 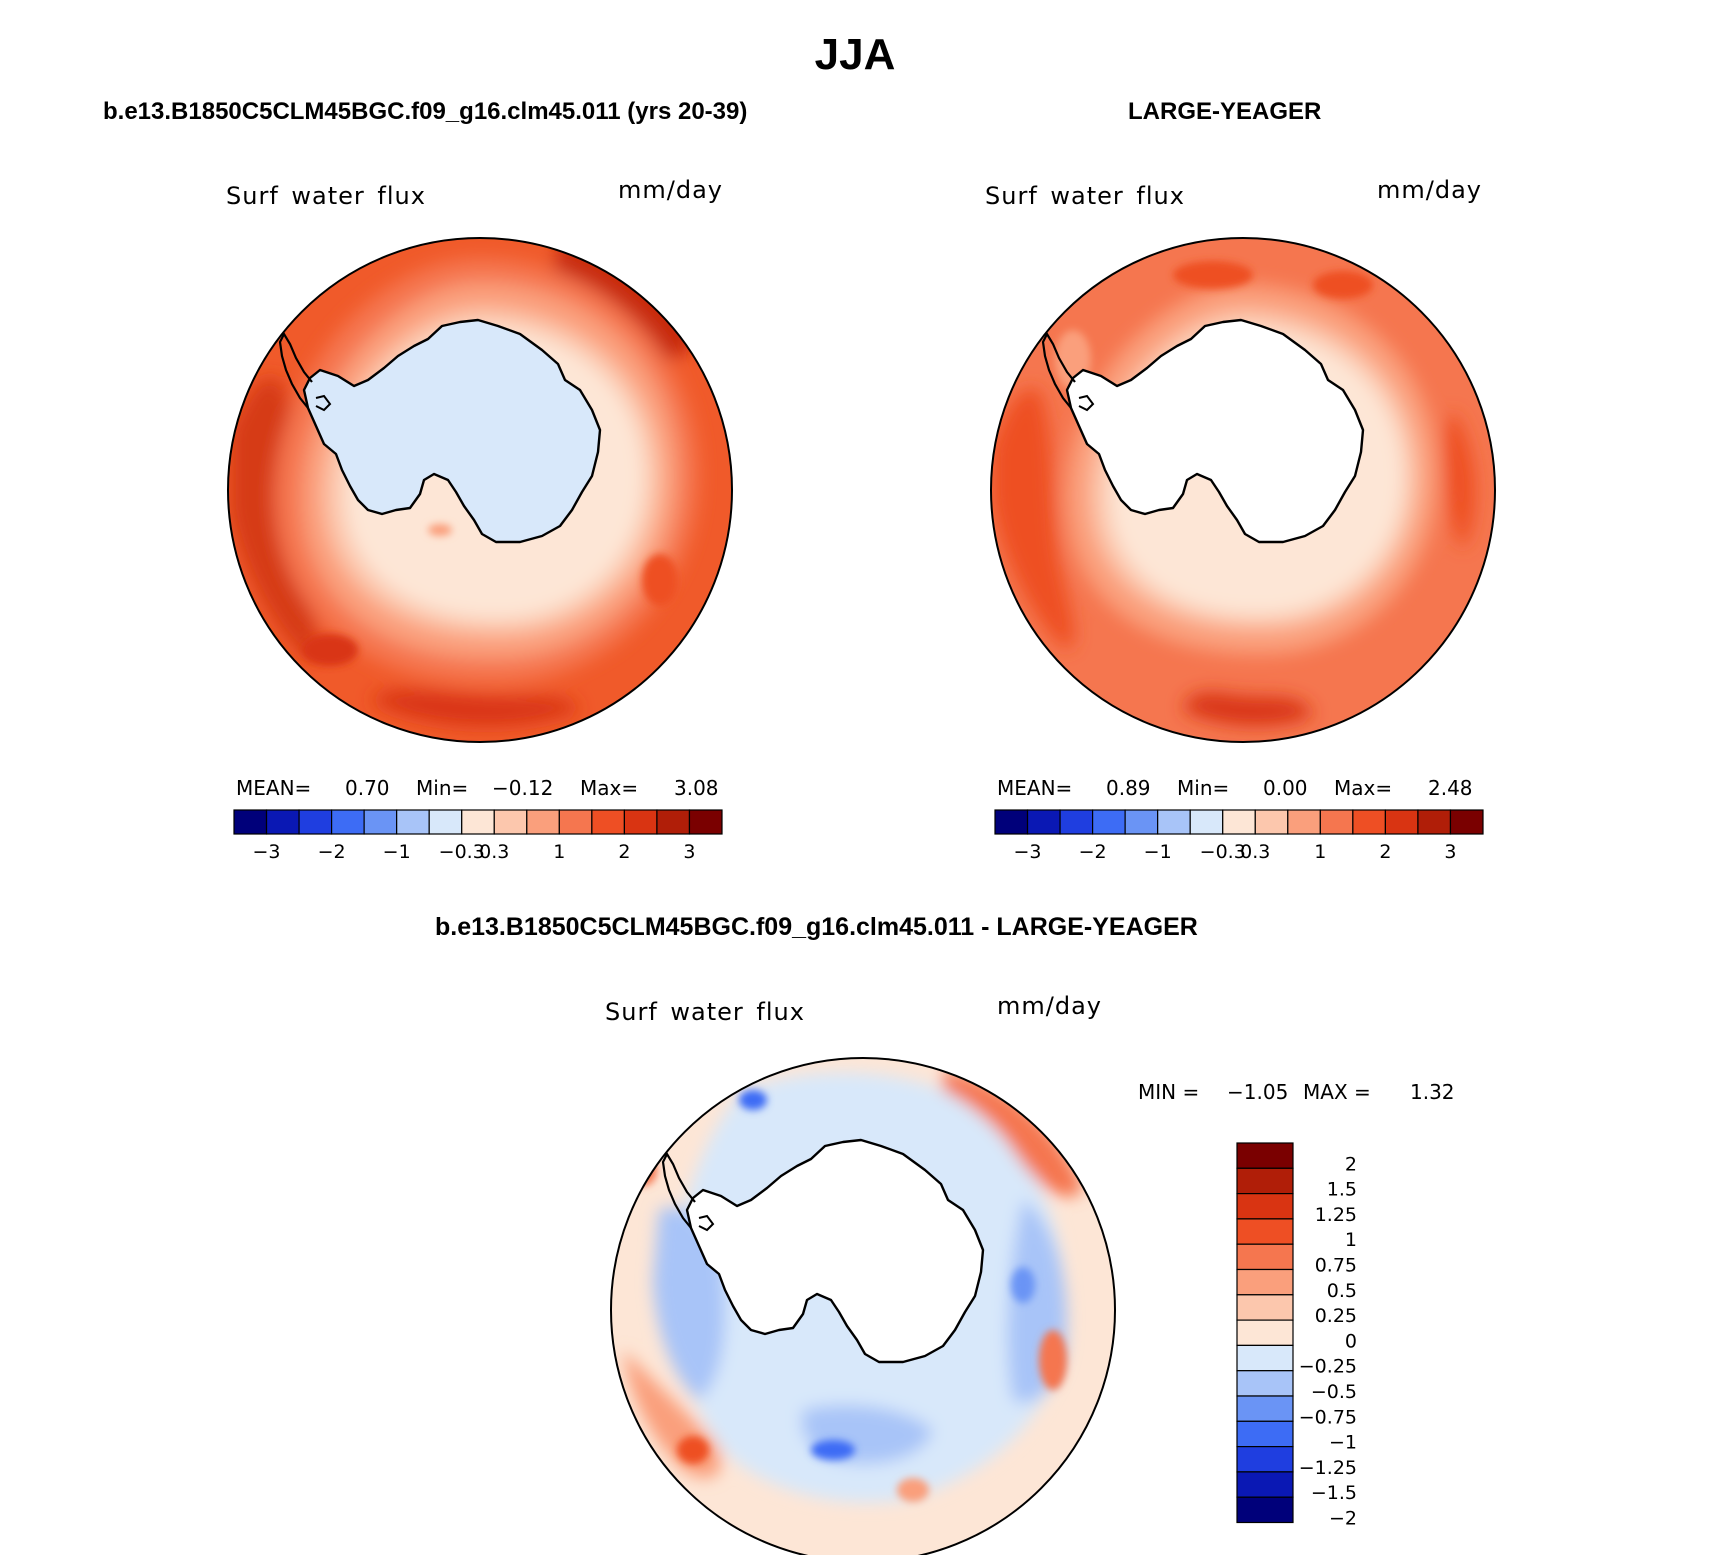 What do you see at coordinates (559, 852) in the screenshot?
I see `model-colorbar-tick-label: 1` at bounding box center [559, 852].